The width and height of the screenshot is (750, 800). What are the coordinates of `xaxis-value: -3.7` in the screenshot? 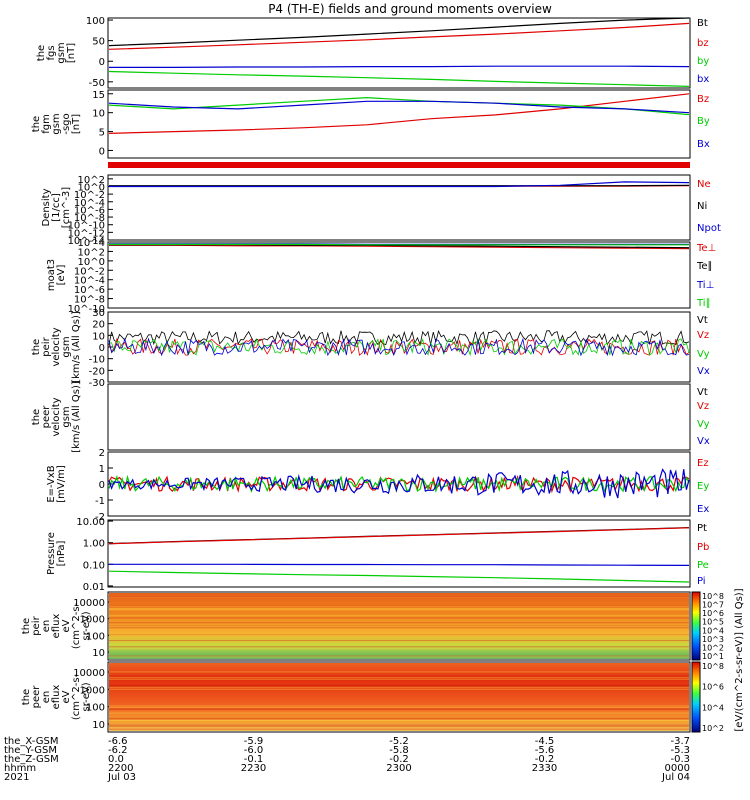 It's located at (680, 741).